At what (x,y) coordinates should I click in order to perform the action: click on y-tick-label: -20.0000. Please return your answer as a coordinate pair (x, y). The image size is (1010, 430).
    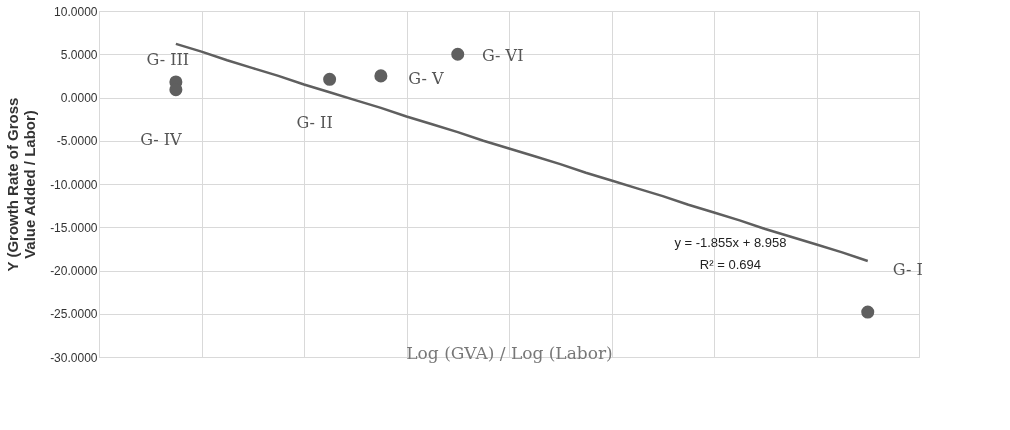
    Looking at the image, I should click on (74, 271).